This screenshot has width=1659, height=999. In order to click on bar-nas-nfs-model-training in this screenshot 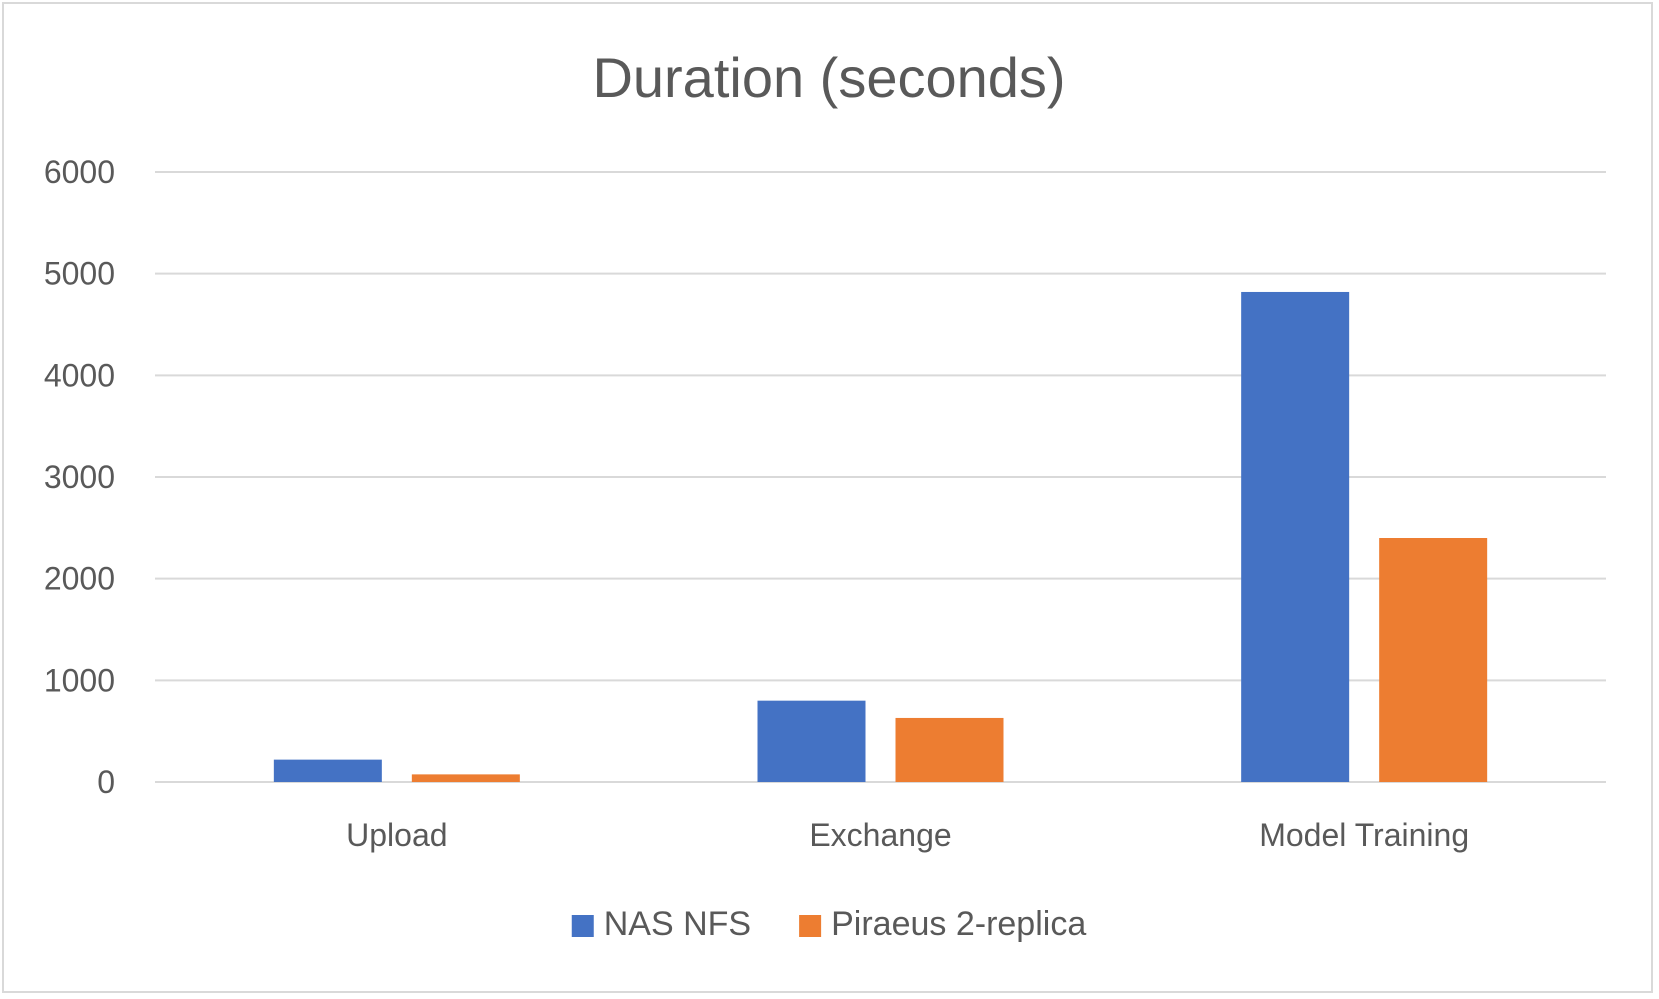, I will do `click(1295, 536)`.